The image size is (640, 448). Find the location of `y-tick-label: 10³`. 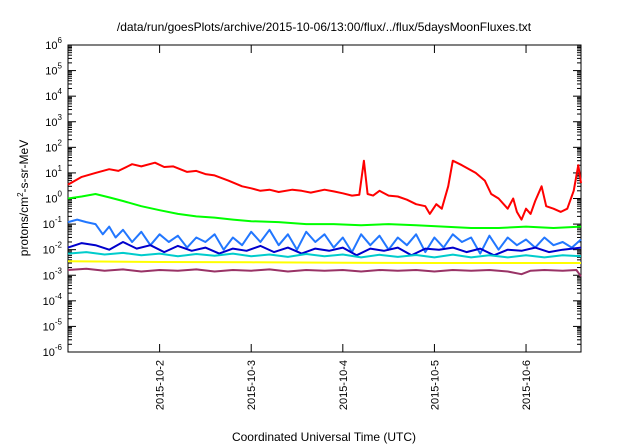

y-tick-label: 10³ is located at coordinates (53, 121).